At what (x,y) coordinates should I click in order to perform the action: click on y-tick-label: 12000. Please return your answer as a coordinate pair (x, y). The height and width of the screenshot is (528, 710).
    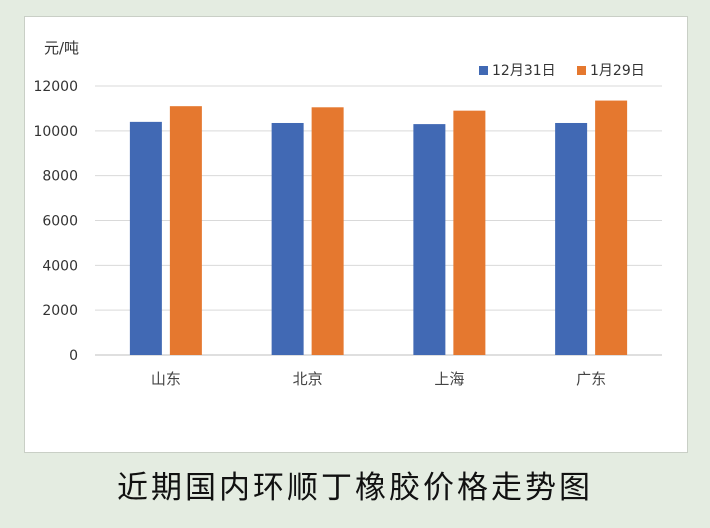
    Looking at the image, I should click on (55, 87).